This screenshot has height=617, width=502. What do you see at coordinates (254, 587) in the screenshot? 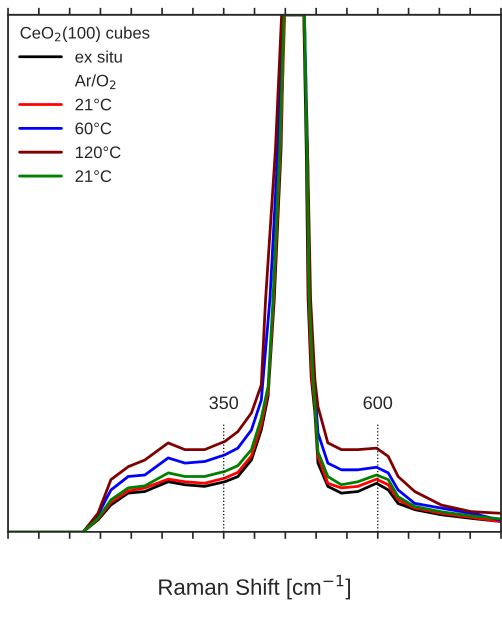
I see `x-axis-title: Raman Shift [cm$^{−1}$]` at bounding box center [254, 587].